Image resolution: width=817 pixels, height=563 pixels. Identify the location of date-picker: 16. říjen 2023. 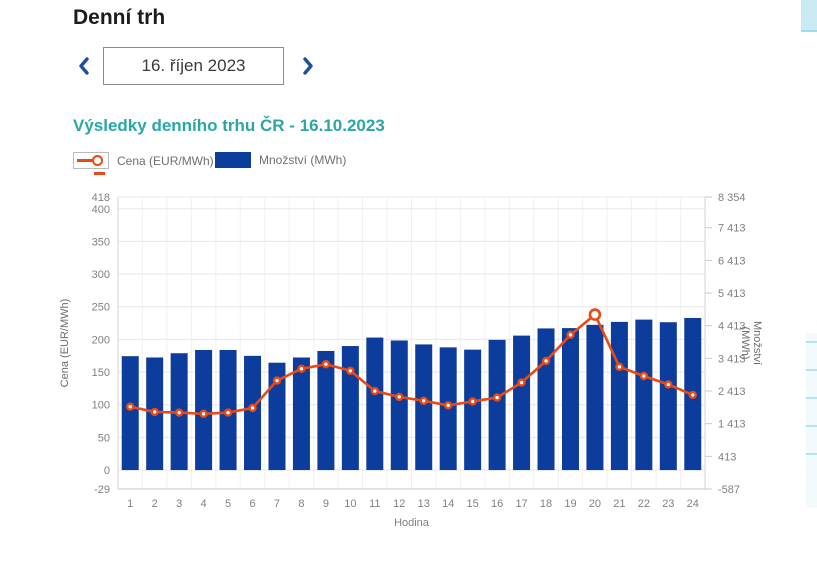
(193, 66).